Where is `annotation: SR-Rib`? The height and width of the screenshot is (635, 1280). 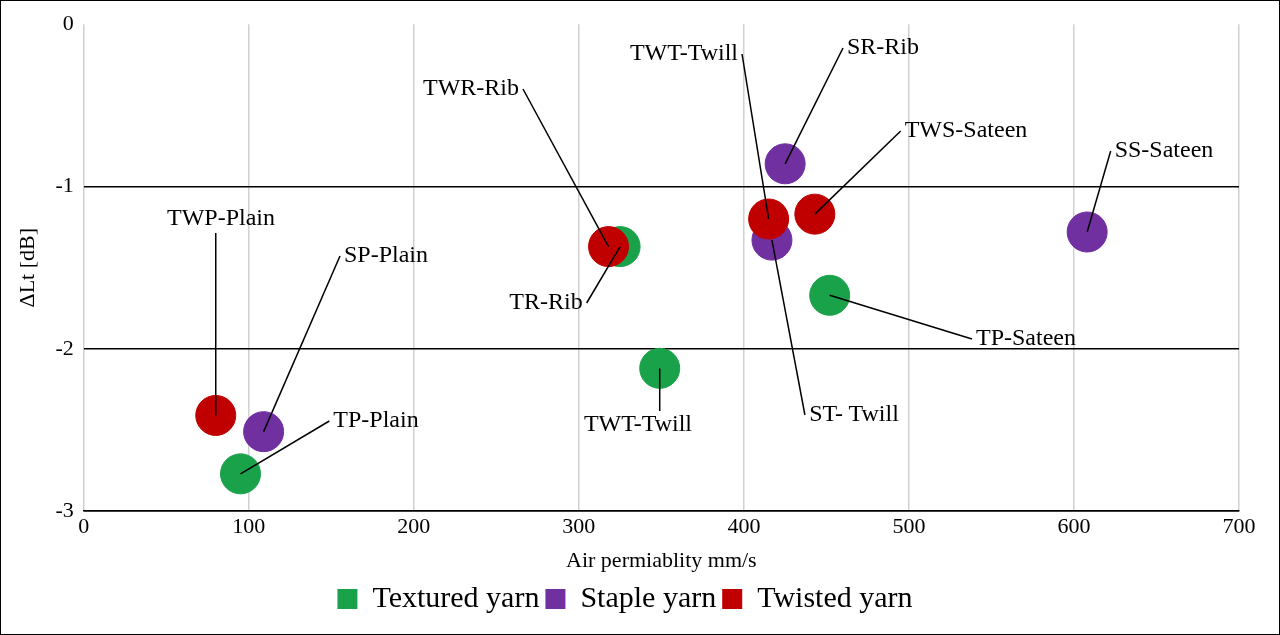 annotation: SR-Rib is located at coordinates (883, 46).